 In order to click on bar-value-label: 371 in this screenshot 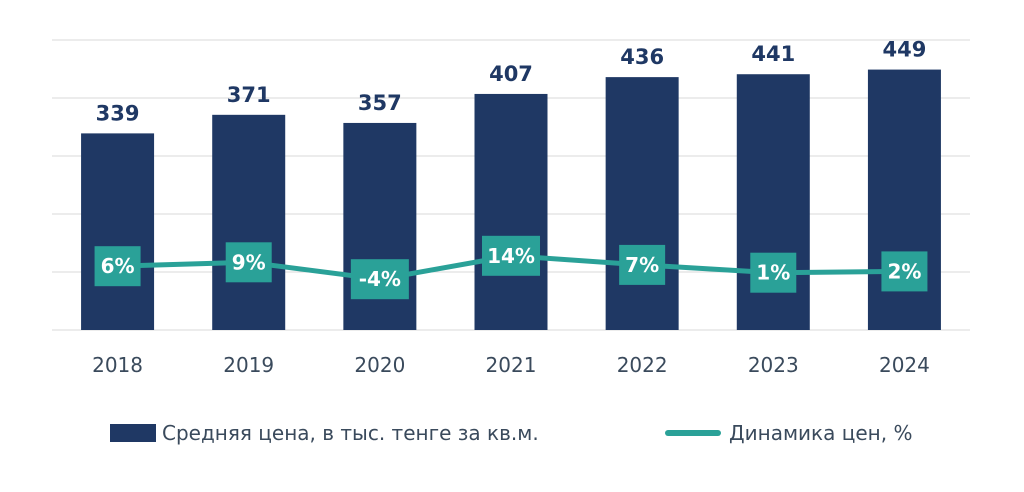, I will do `click(249, 95)`.